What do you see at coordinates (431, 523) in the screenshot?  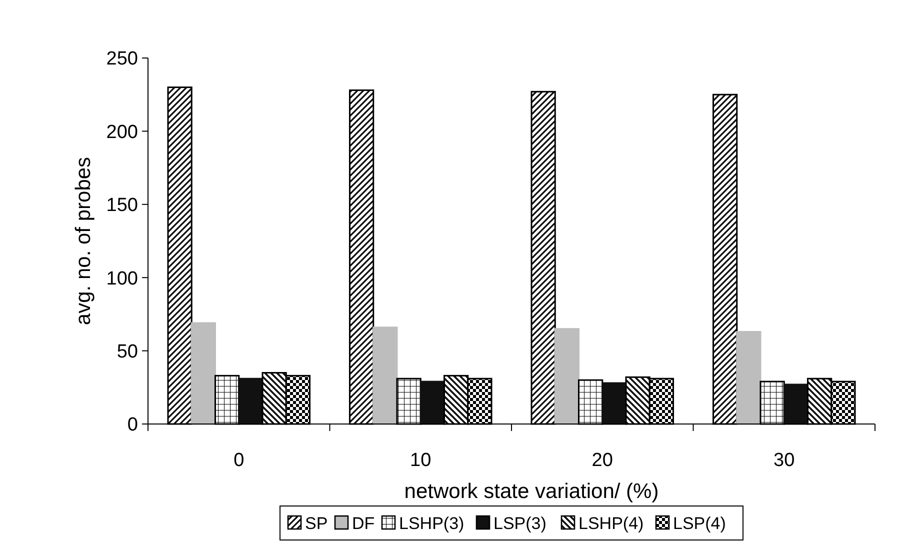 I see `legend-label: LSHP(3)` at bounding box center [431, 523].